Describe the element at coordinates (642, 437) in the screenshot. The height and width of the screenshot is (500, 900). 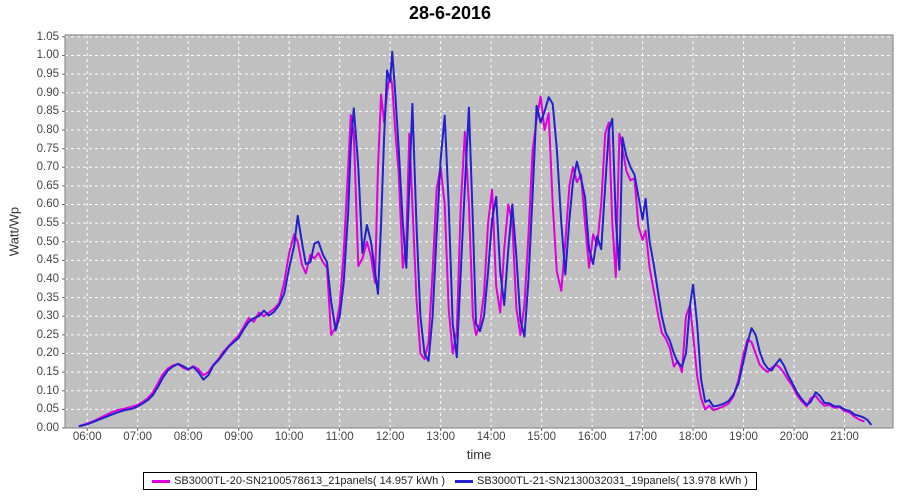
I see `x-tick-label: 17:00` at that location.